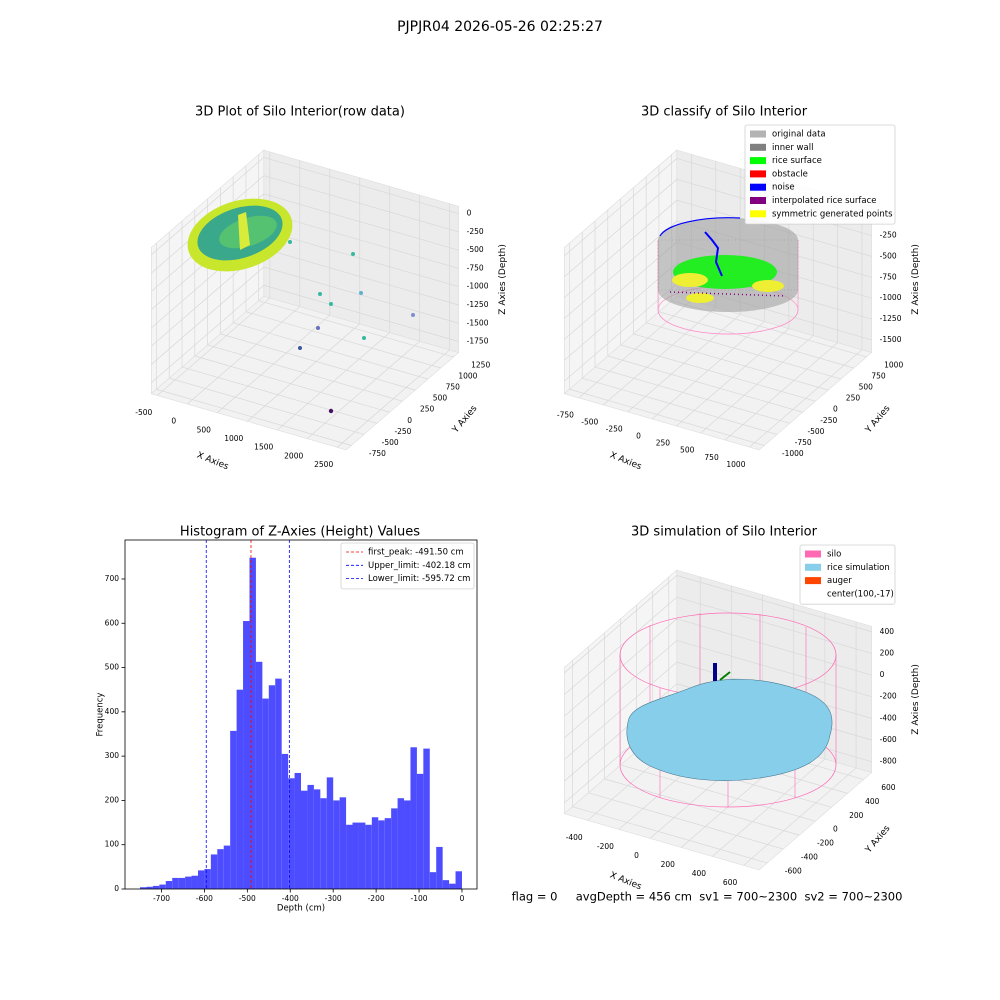 Image resolution: width=1000 pixels, height=1000 pixels. What do you see at coordinates (853, 398) in the screenshot?
I see `y-tick-label: 250` at bounding box center [853, 398].